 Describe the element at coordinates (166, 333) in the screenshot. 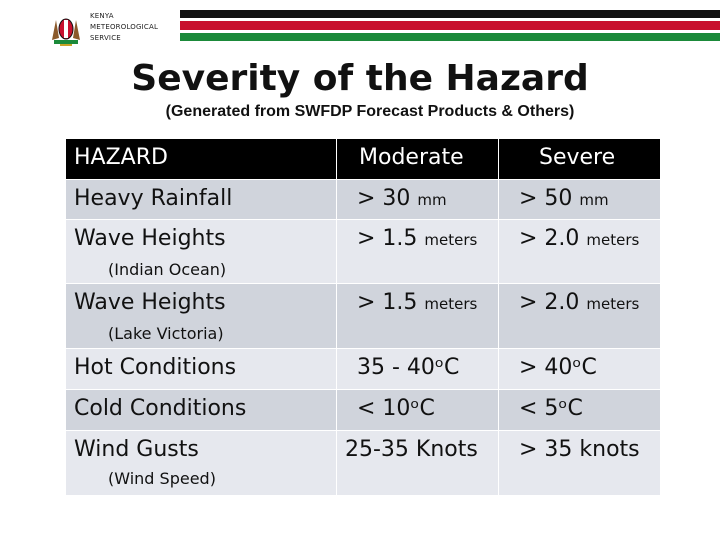

I see `hazard-note: (Lake Victoria)` at that location.